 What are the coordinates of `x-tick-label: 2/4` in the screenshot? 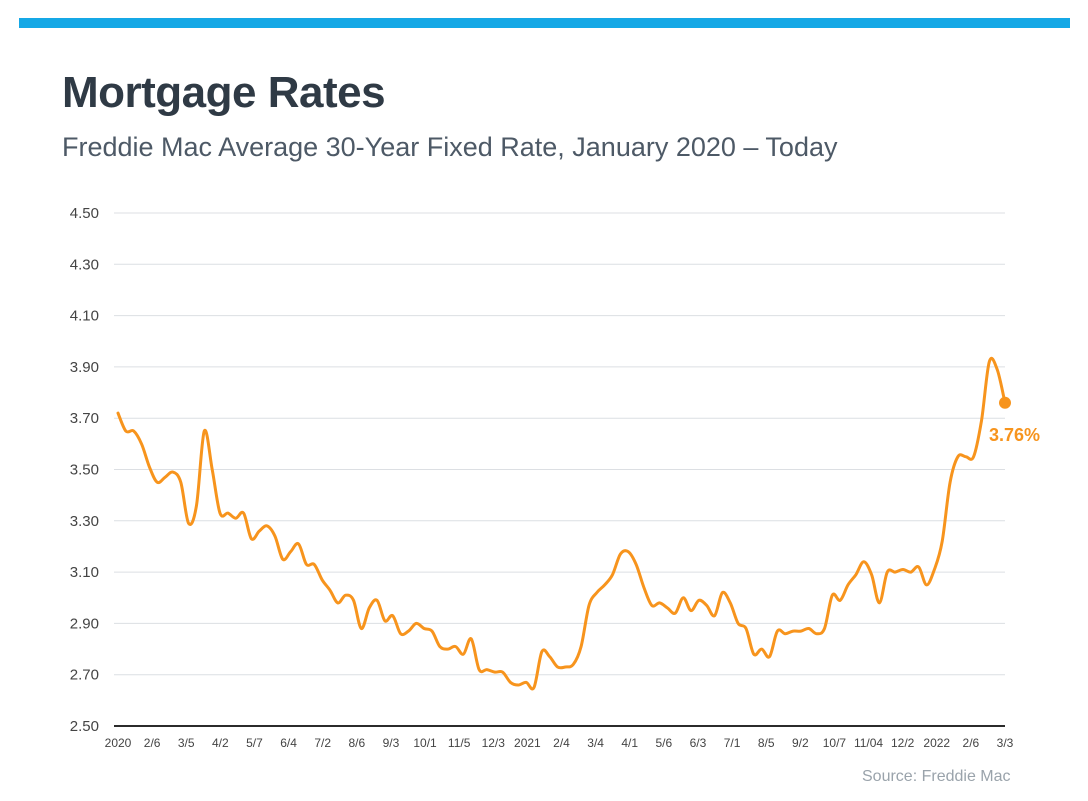 It's located at (561, 743).